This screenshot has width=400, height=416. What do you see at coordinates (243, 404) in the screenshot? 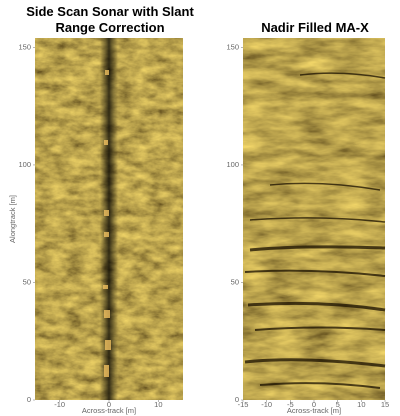
I see `x-tick-label: -15` at bounding box center [243, 404].